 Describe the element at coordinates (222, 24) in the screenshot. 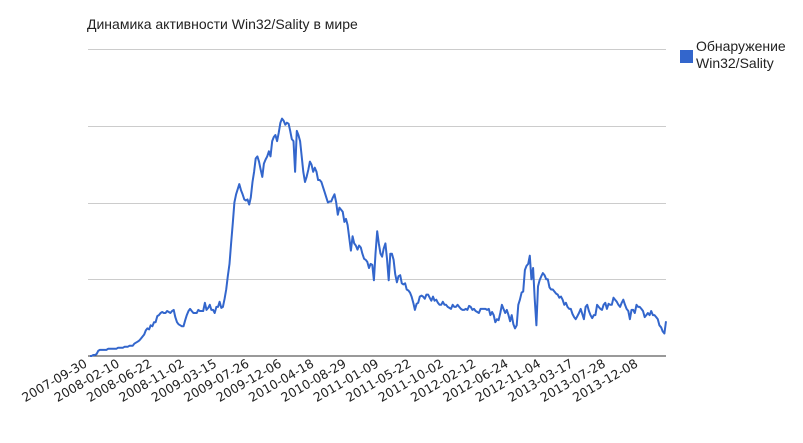

I see `chart-title: Динамика активности Win32/Sality в мире` at that location.